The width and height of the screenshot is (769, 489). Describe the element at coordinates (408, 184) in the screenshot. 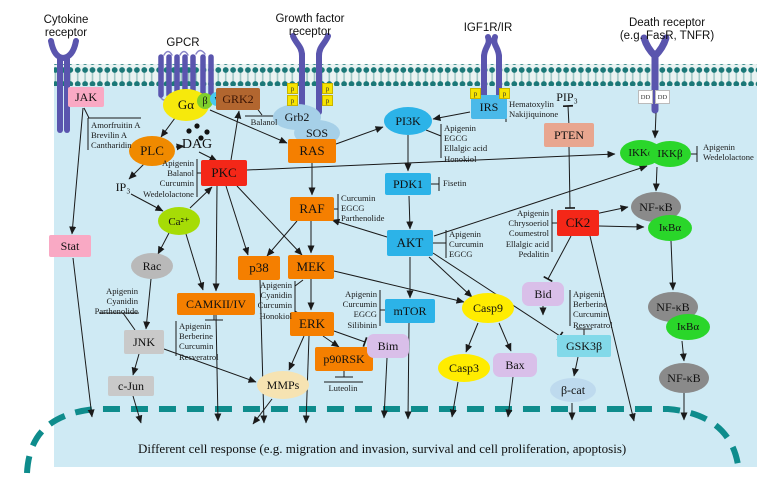

I see `node-pdk1: PDK1` at that location.